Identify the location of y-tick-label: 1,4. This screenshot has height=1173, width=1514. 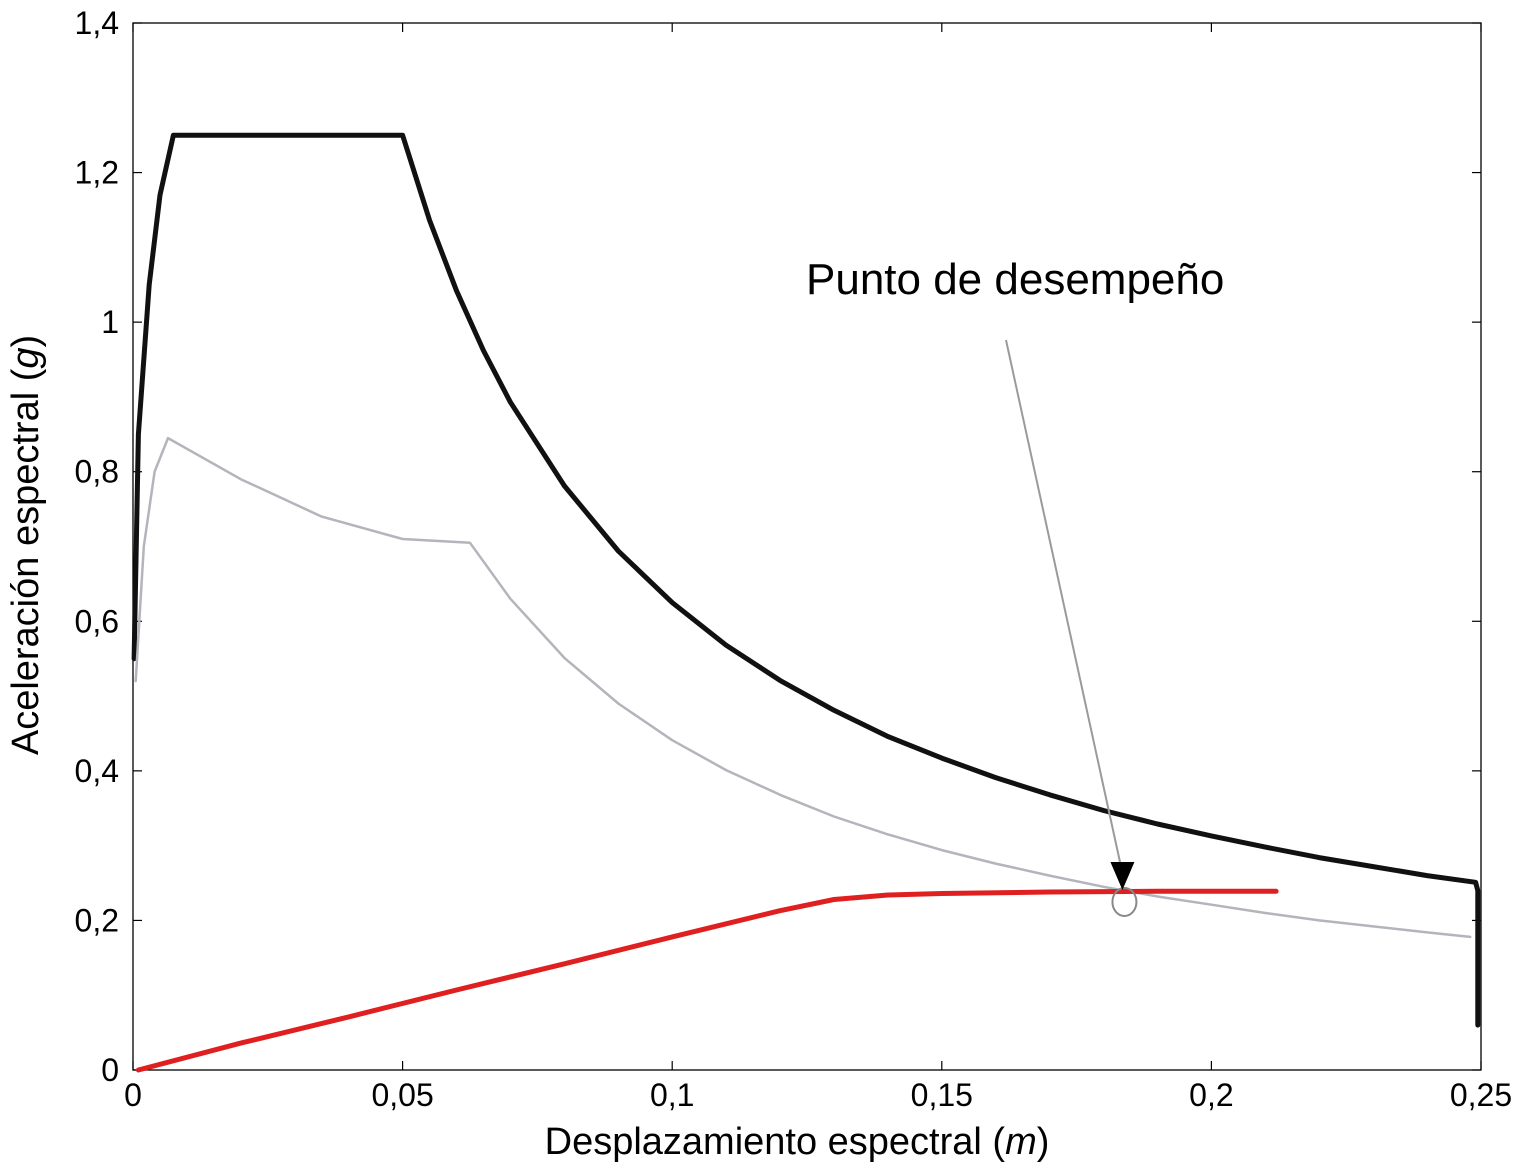
(97, 23).